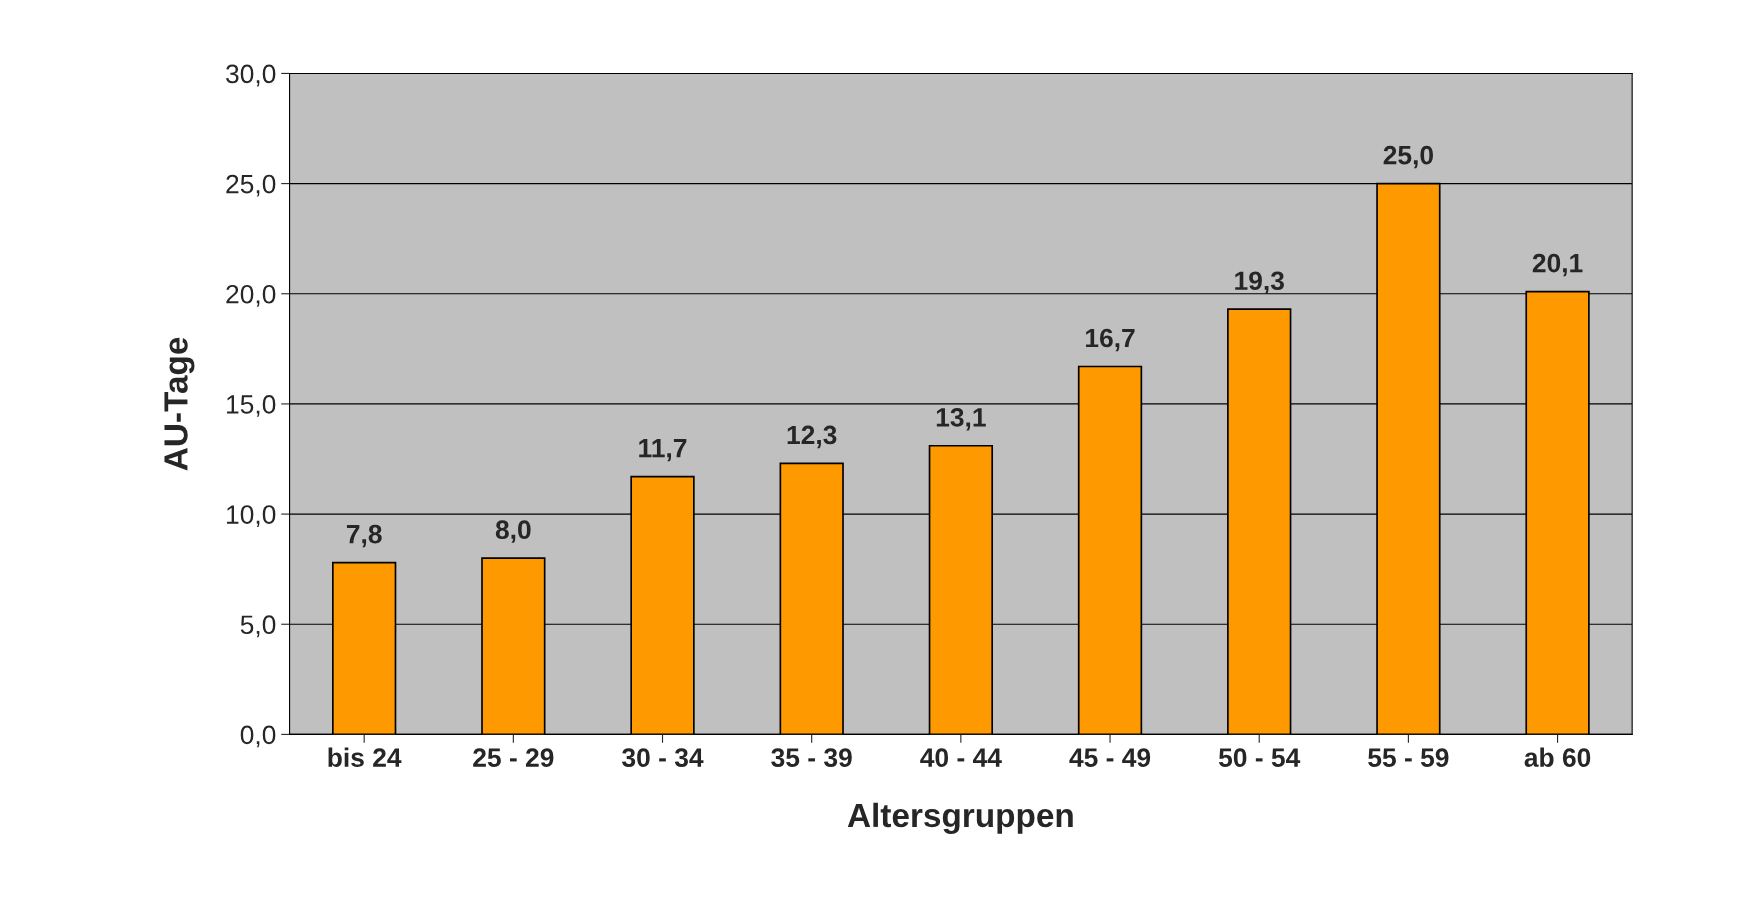 Image resolution: width=1755 pixels, height=918 pixels. I want to click on y-tick-label: 20,0, so click(251, 295).